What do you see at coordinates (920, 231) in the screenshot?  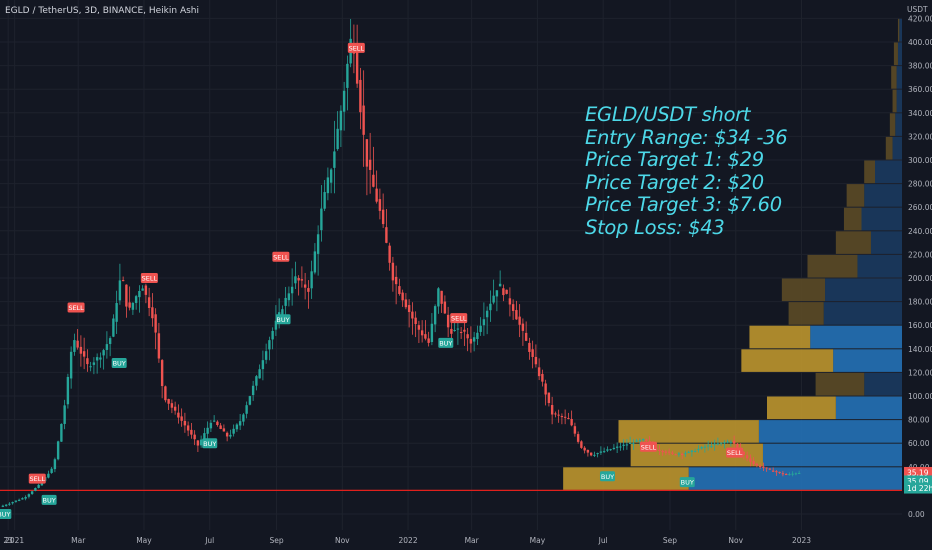 I see `y-tick-label: 240.00` at bounding box center [920, 231].